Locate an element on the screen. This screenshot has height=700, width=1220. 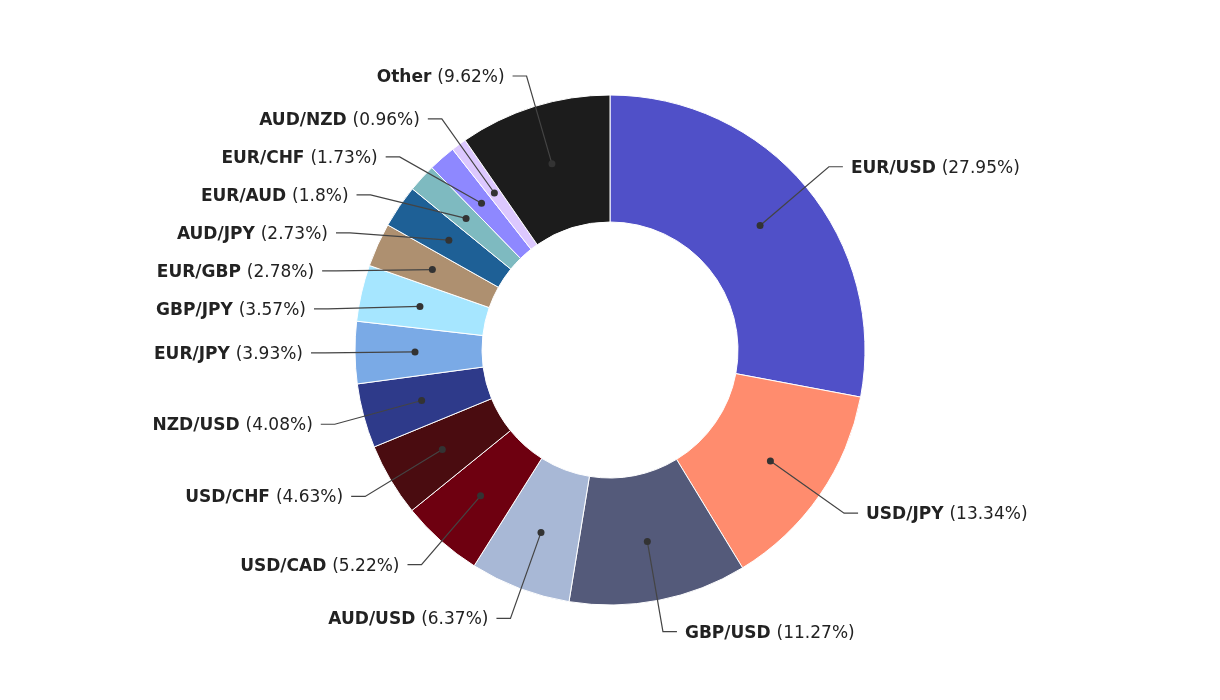
slice-label: AUD/JPY is located at coordinates (218, 232).